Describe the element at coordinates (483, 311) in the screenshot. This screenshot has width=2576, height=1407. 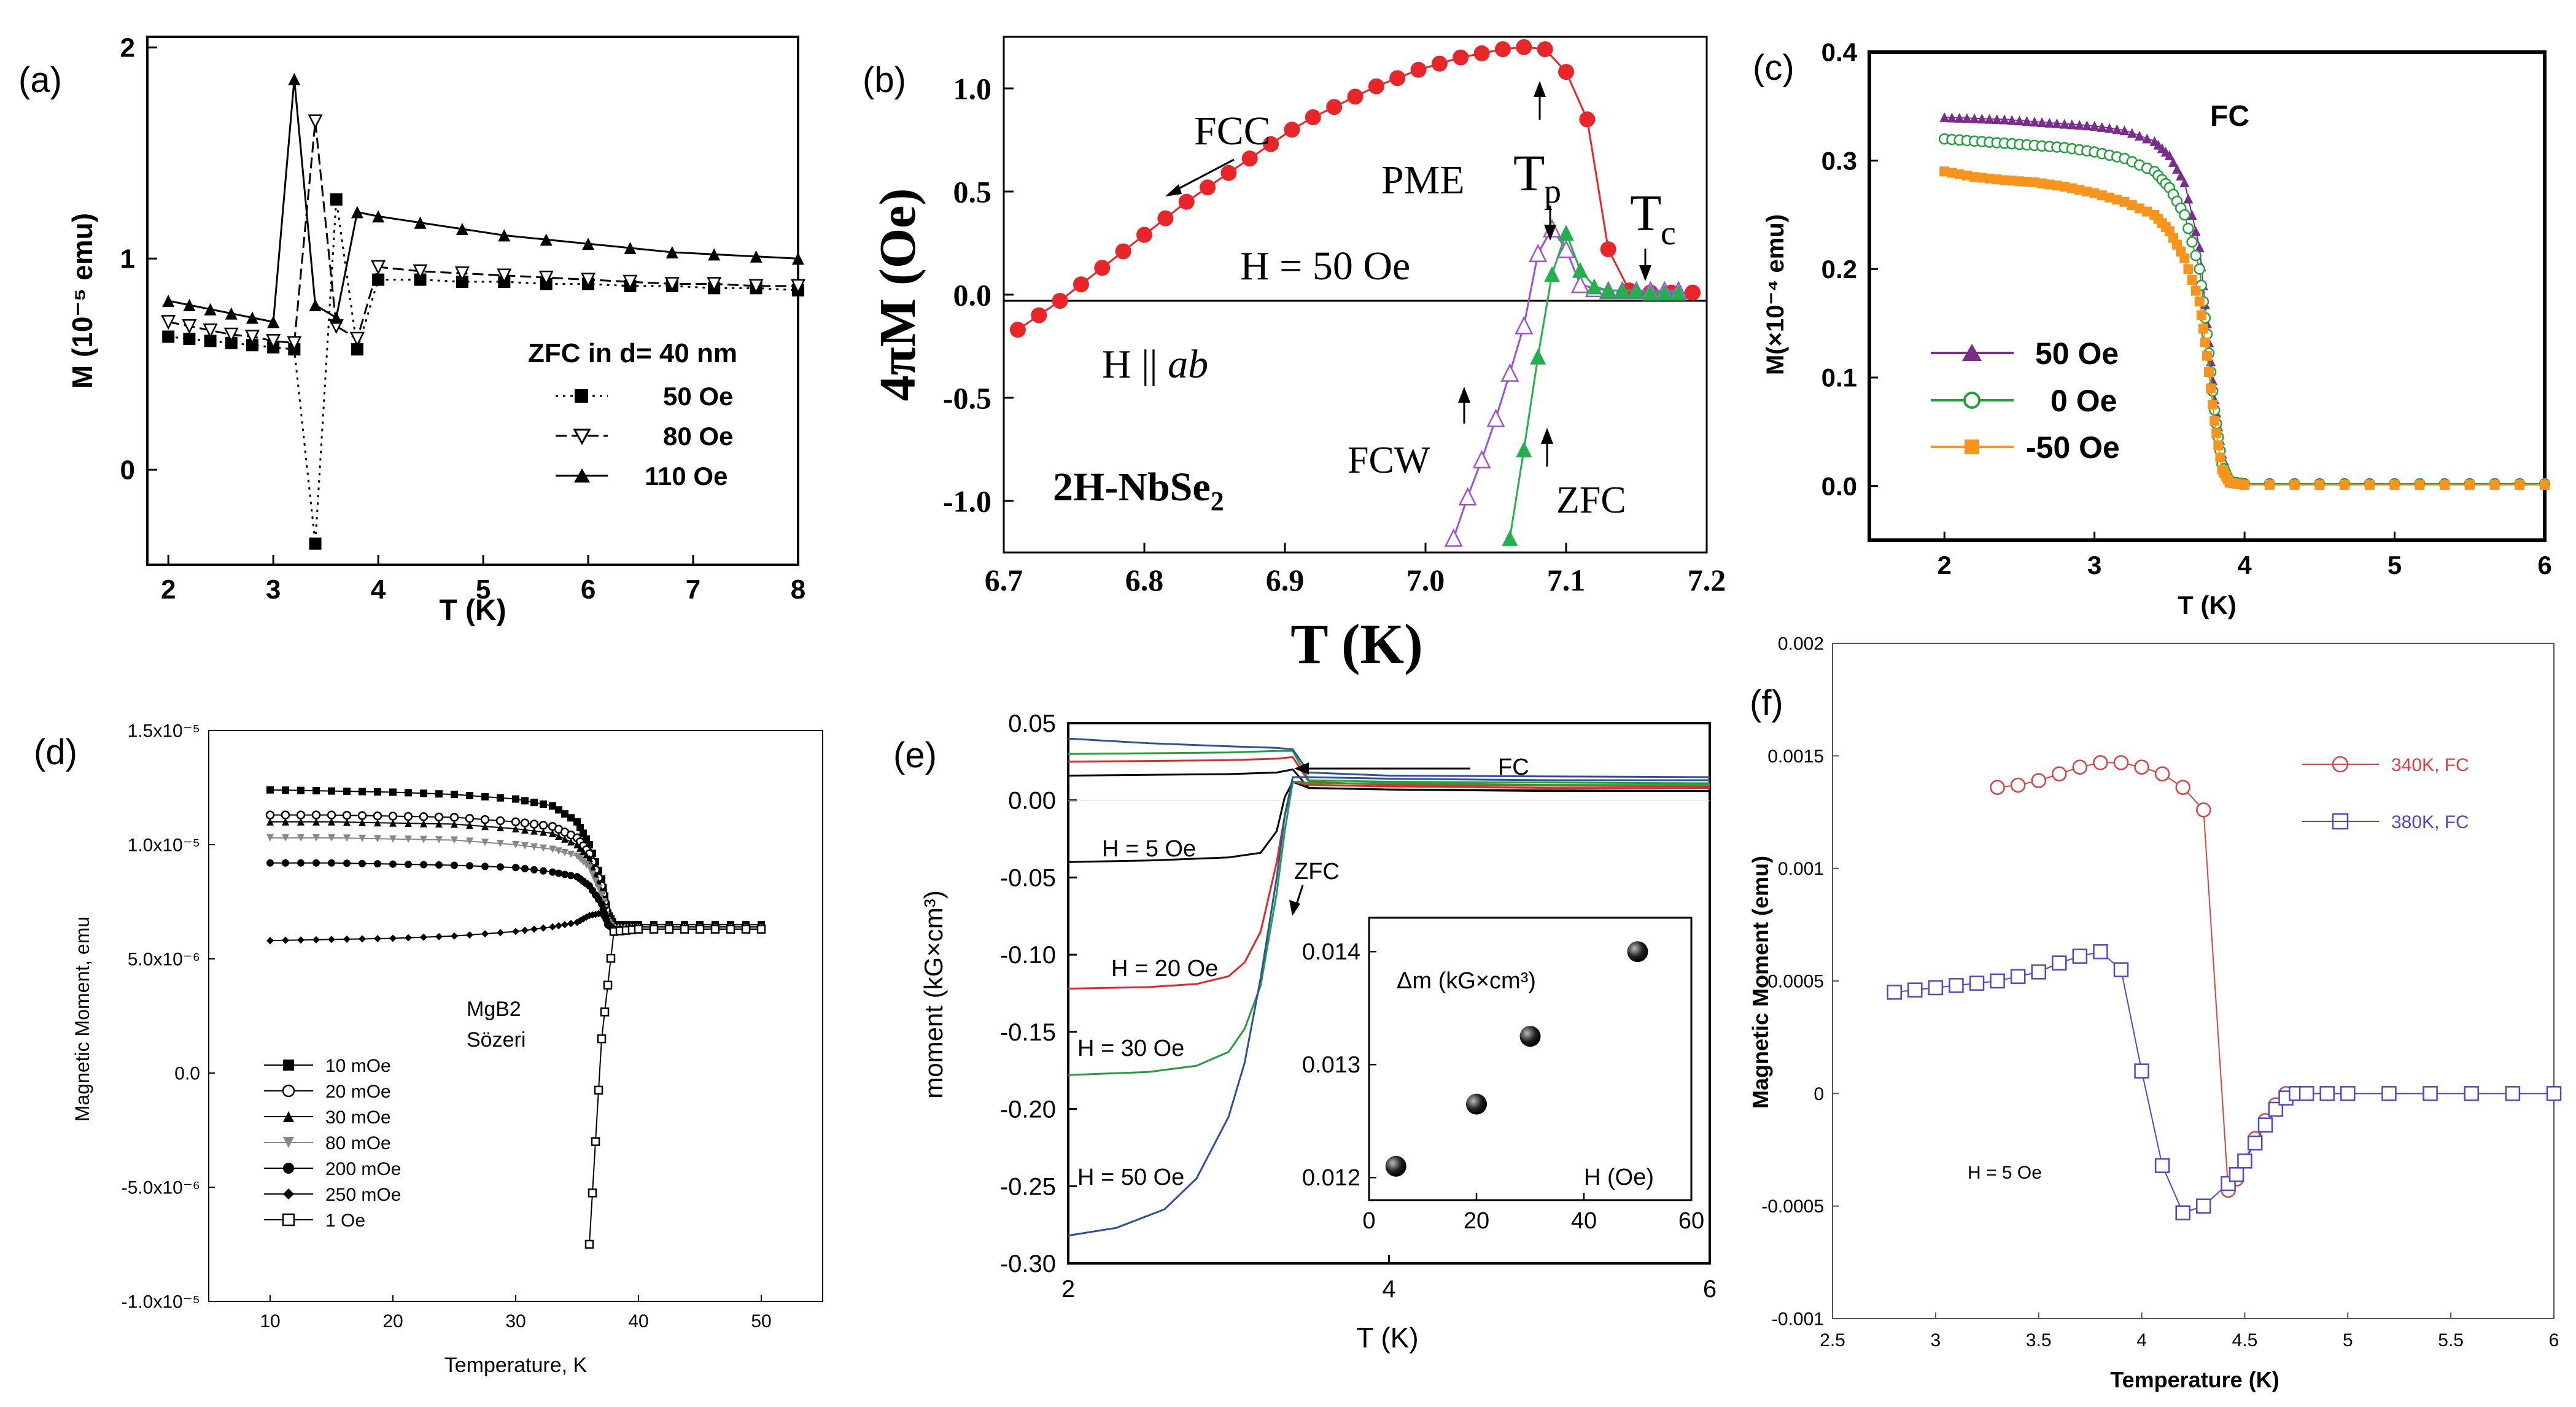
I see `panel-a-plot-area` at that location.